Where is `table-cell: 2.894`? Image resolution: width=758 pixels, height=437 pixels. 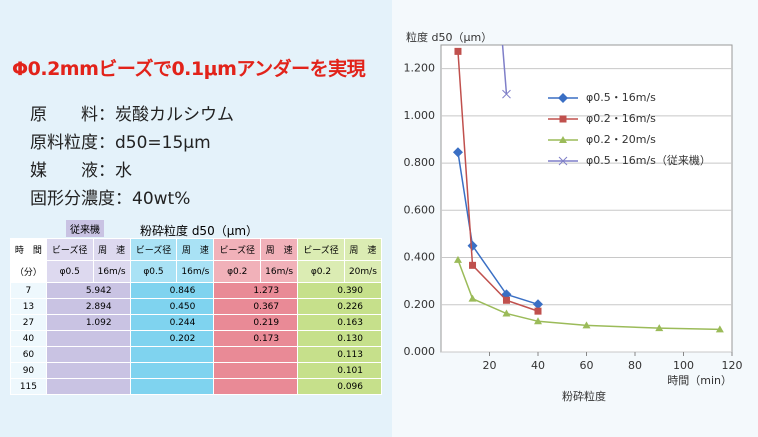 table-cell: 2.894 is located at coordinates (88, 306).